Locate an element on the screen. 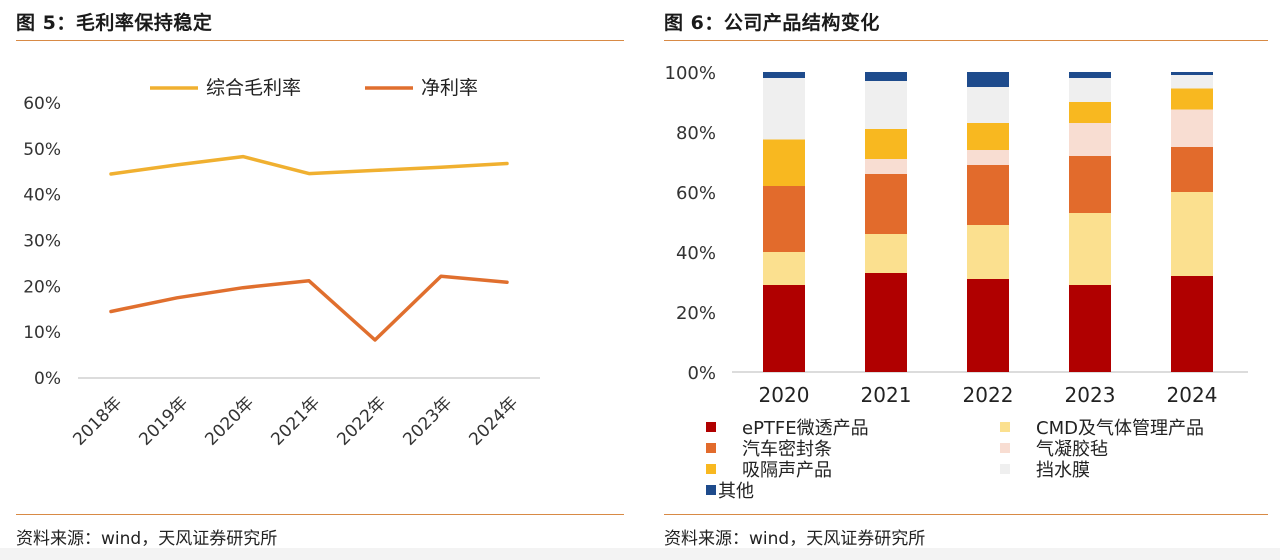  x-tick-label: 2023年 is located at coordinates (427, 421).